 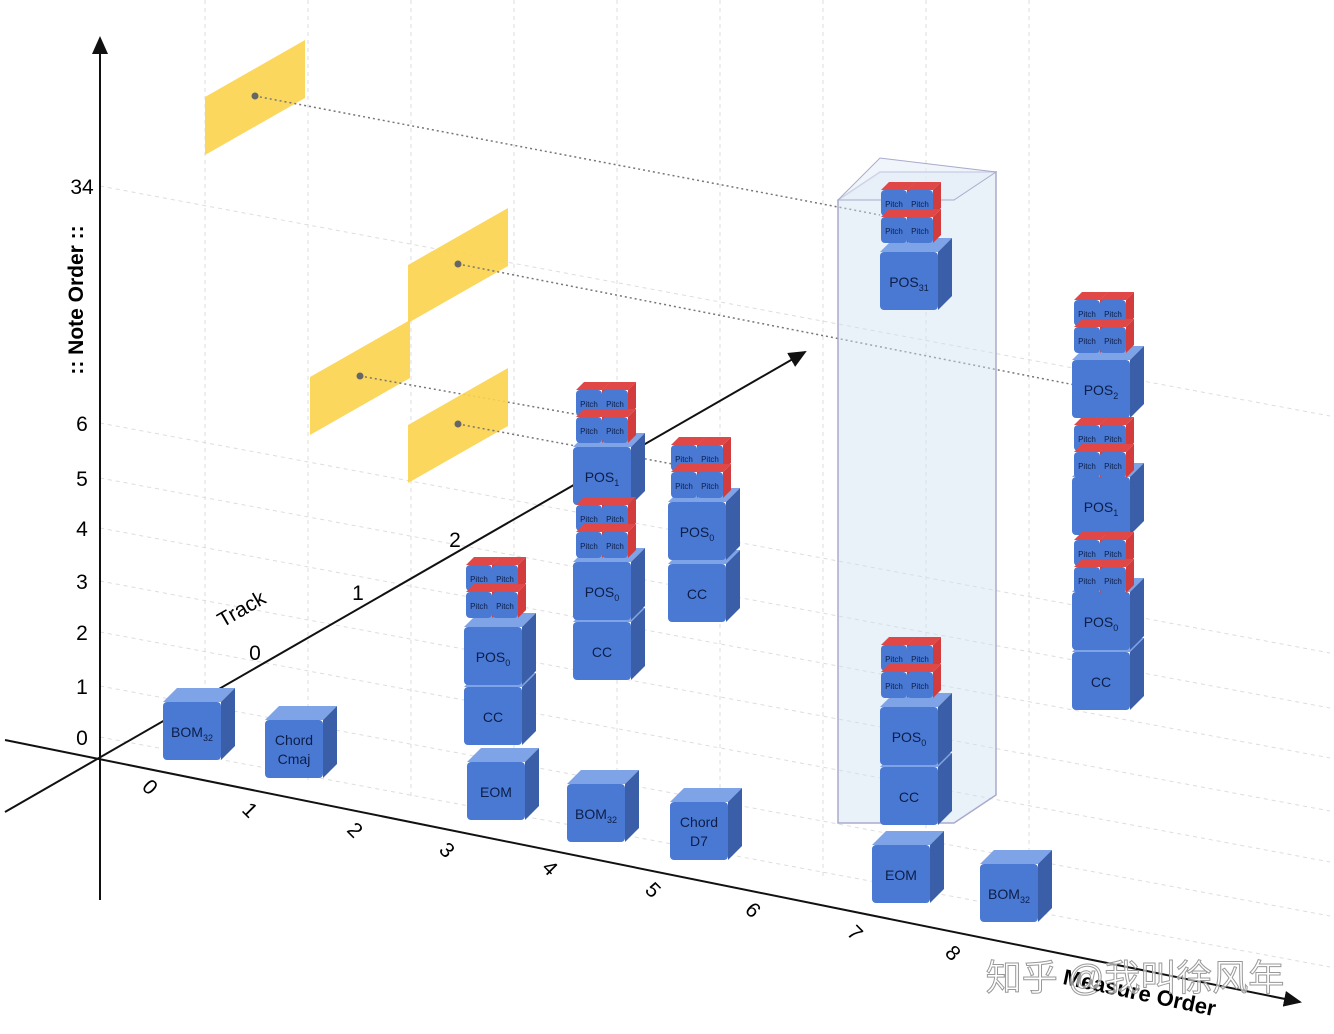 I want to click on block-label: POS1, so click(x=1101, y=508).